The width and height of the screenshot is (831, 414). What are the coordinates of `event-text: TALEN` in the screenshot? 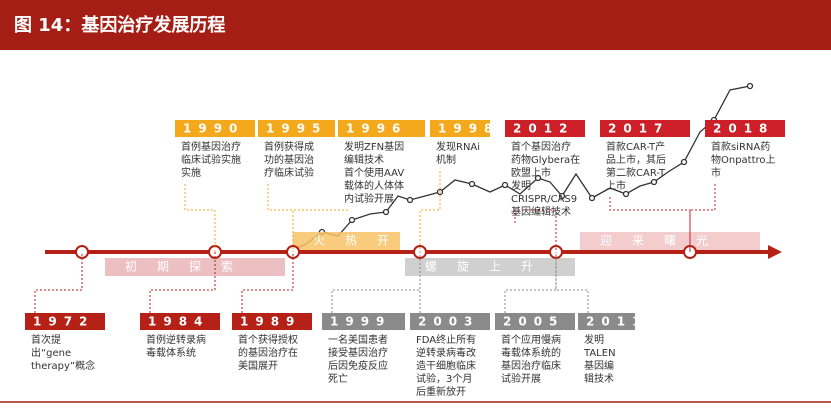 It's located at (599, 353).